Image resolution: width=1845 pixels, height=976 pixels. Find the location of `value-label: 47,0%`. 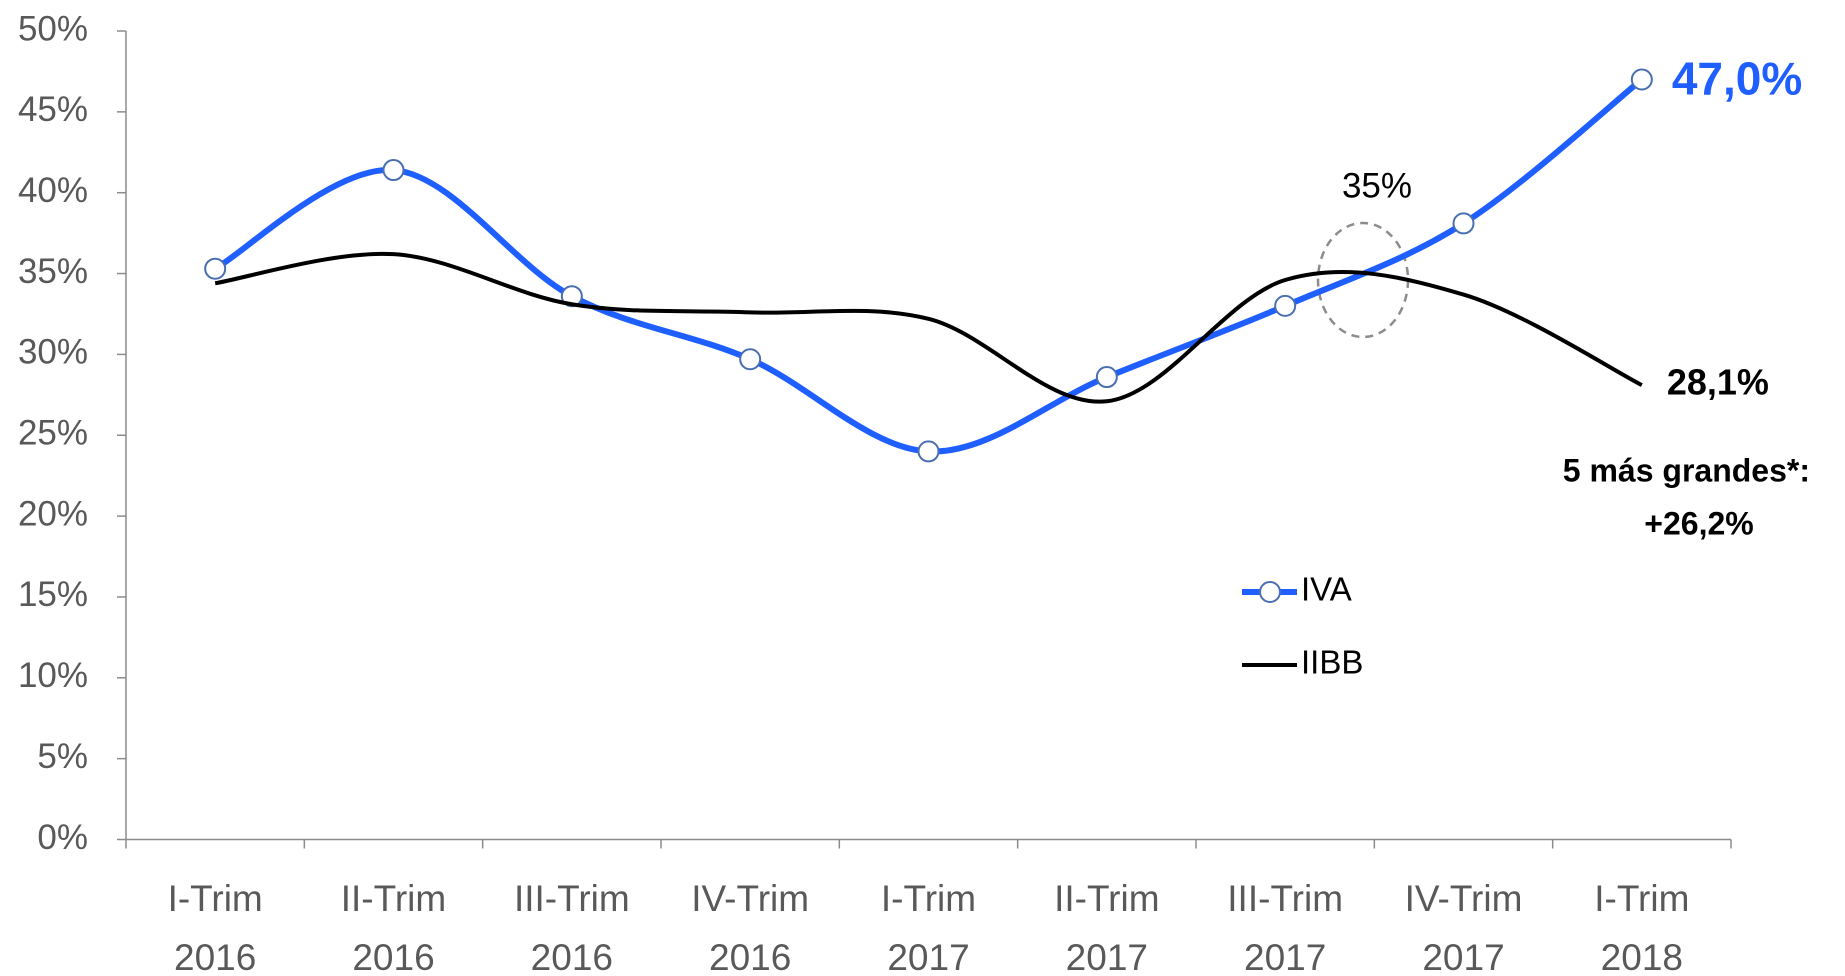

value-label: 47,0% is located at coordinates (1737, 79).